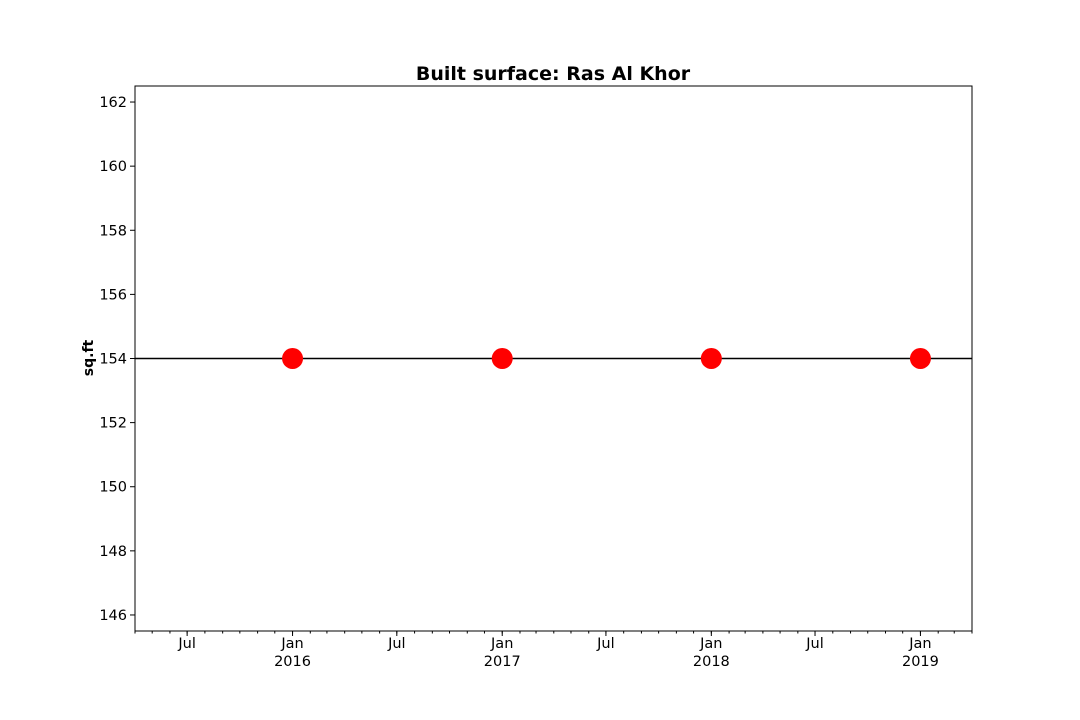 The height and width of the screenshot is (720, 1080). Describe the element at coordinates (711, 662) in the screenshot. I see `x-tick-year-label: 2018` at that location.